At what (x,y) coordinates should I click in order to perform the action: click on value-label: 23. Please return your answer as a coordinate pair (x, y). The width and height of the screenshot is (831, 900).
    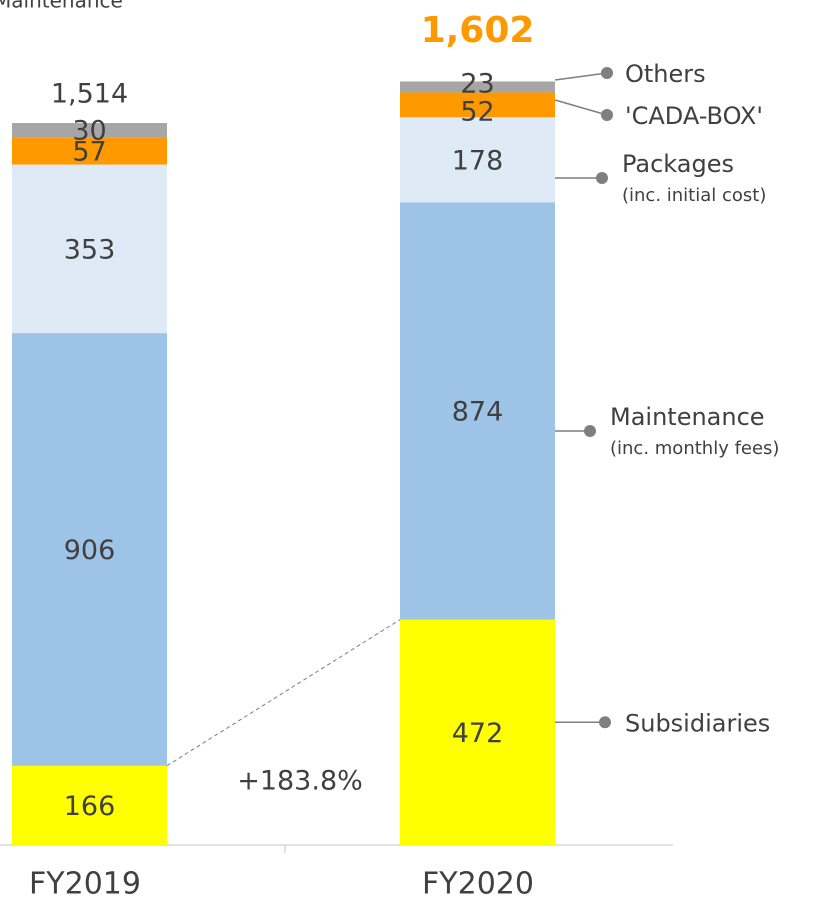
    Looking at the image, I should click on (477, 83).